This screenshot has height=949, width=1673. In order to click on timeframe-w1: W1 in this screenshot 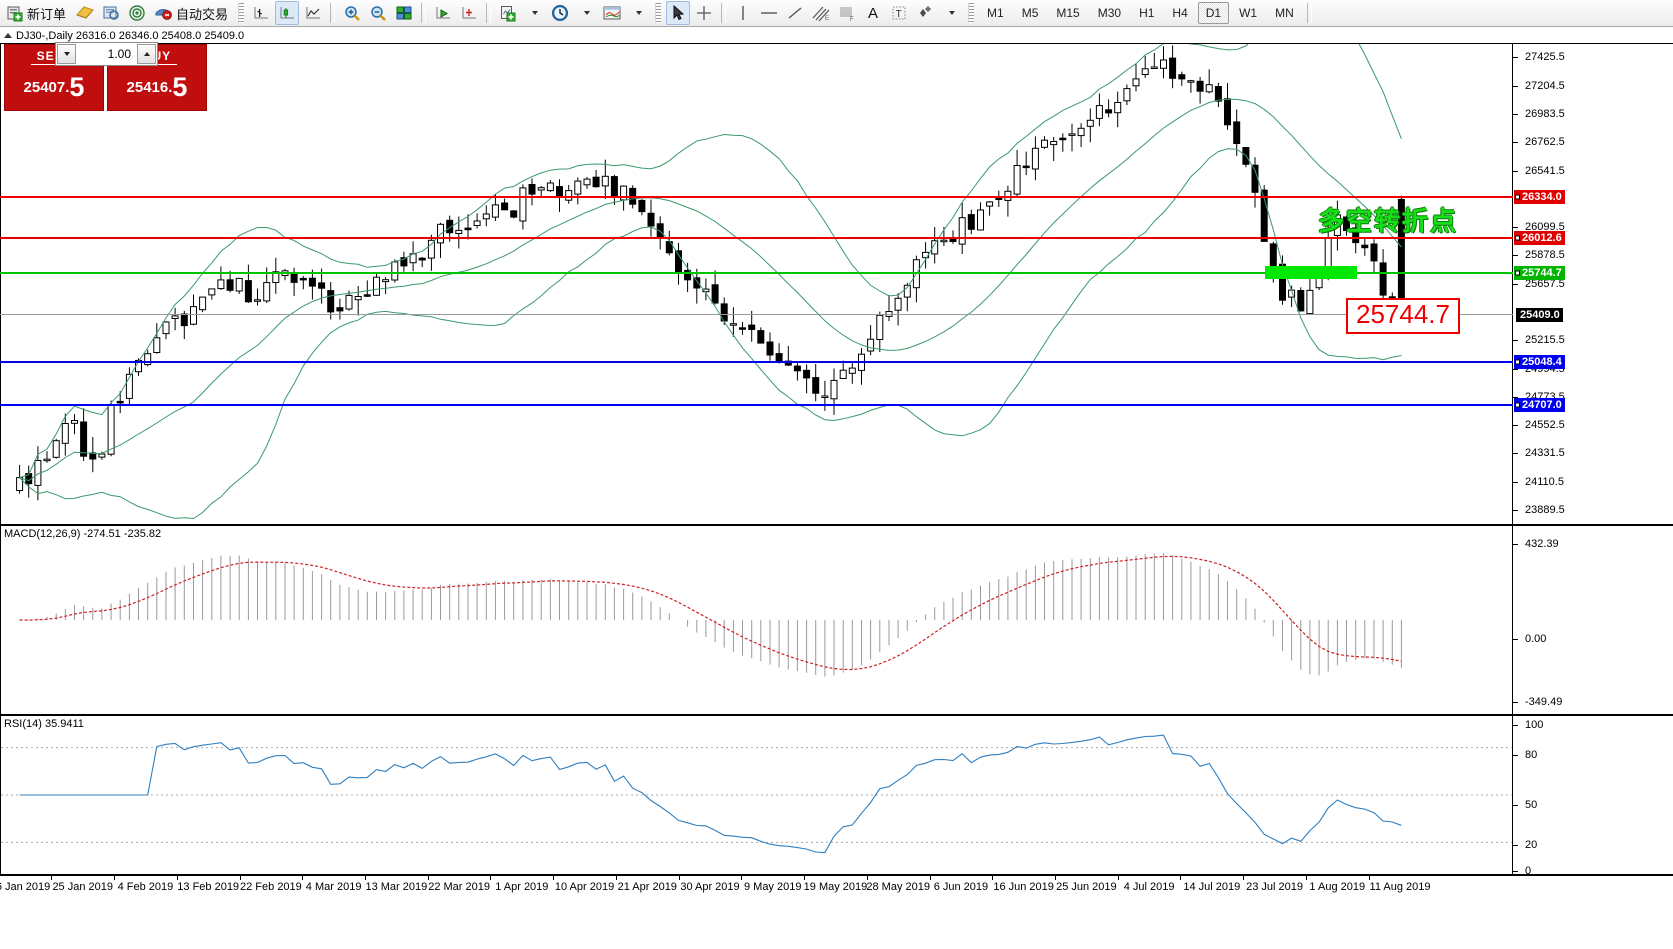, I will do `click(1248, 13)`.